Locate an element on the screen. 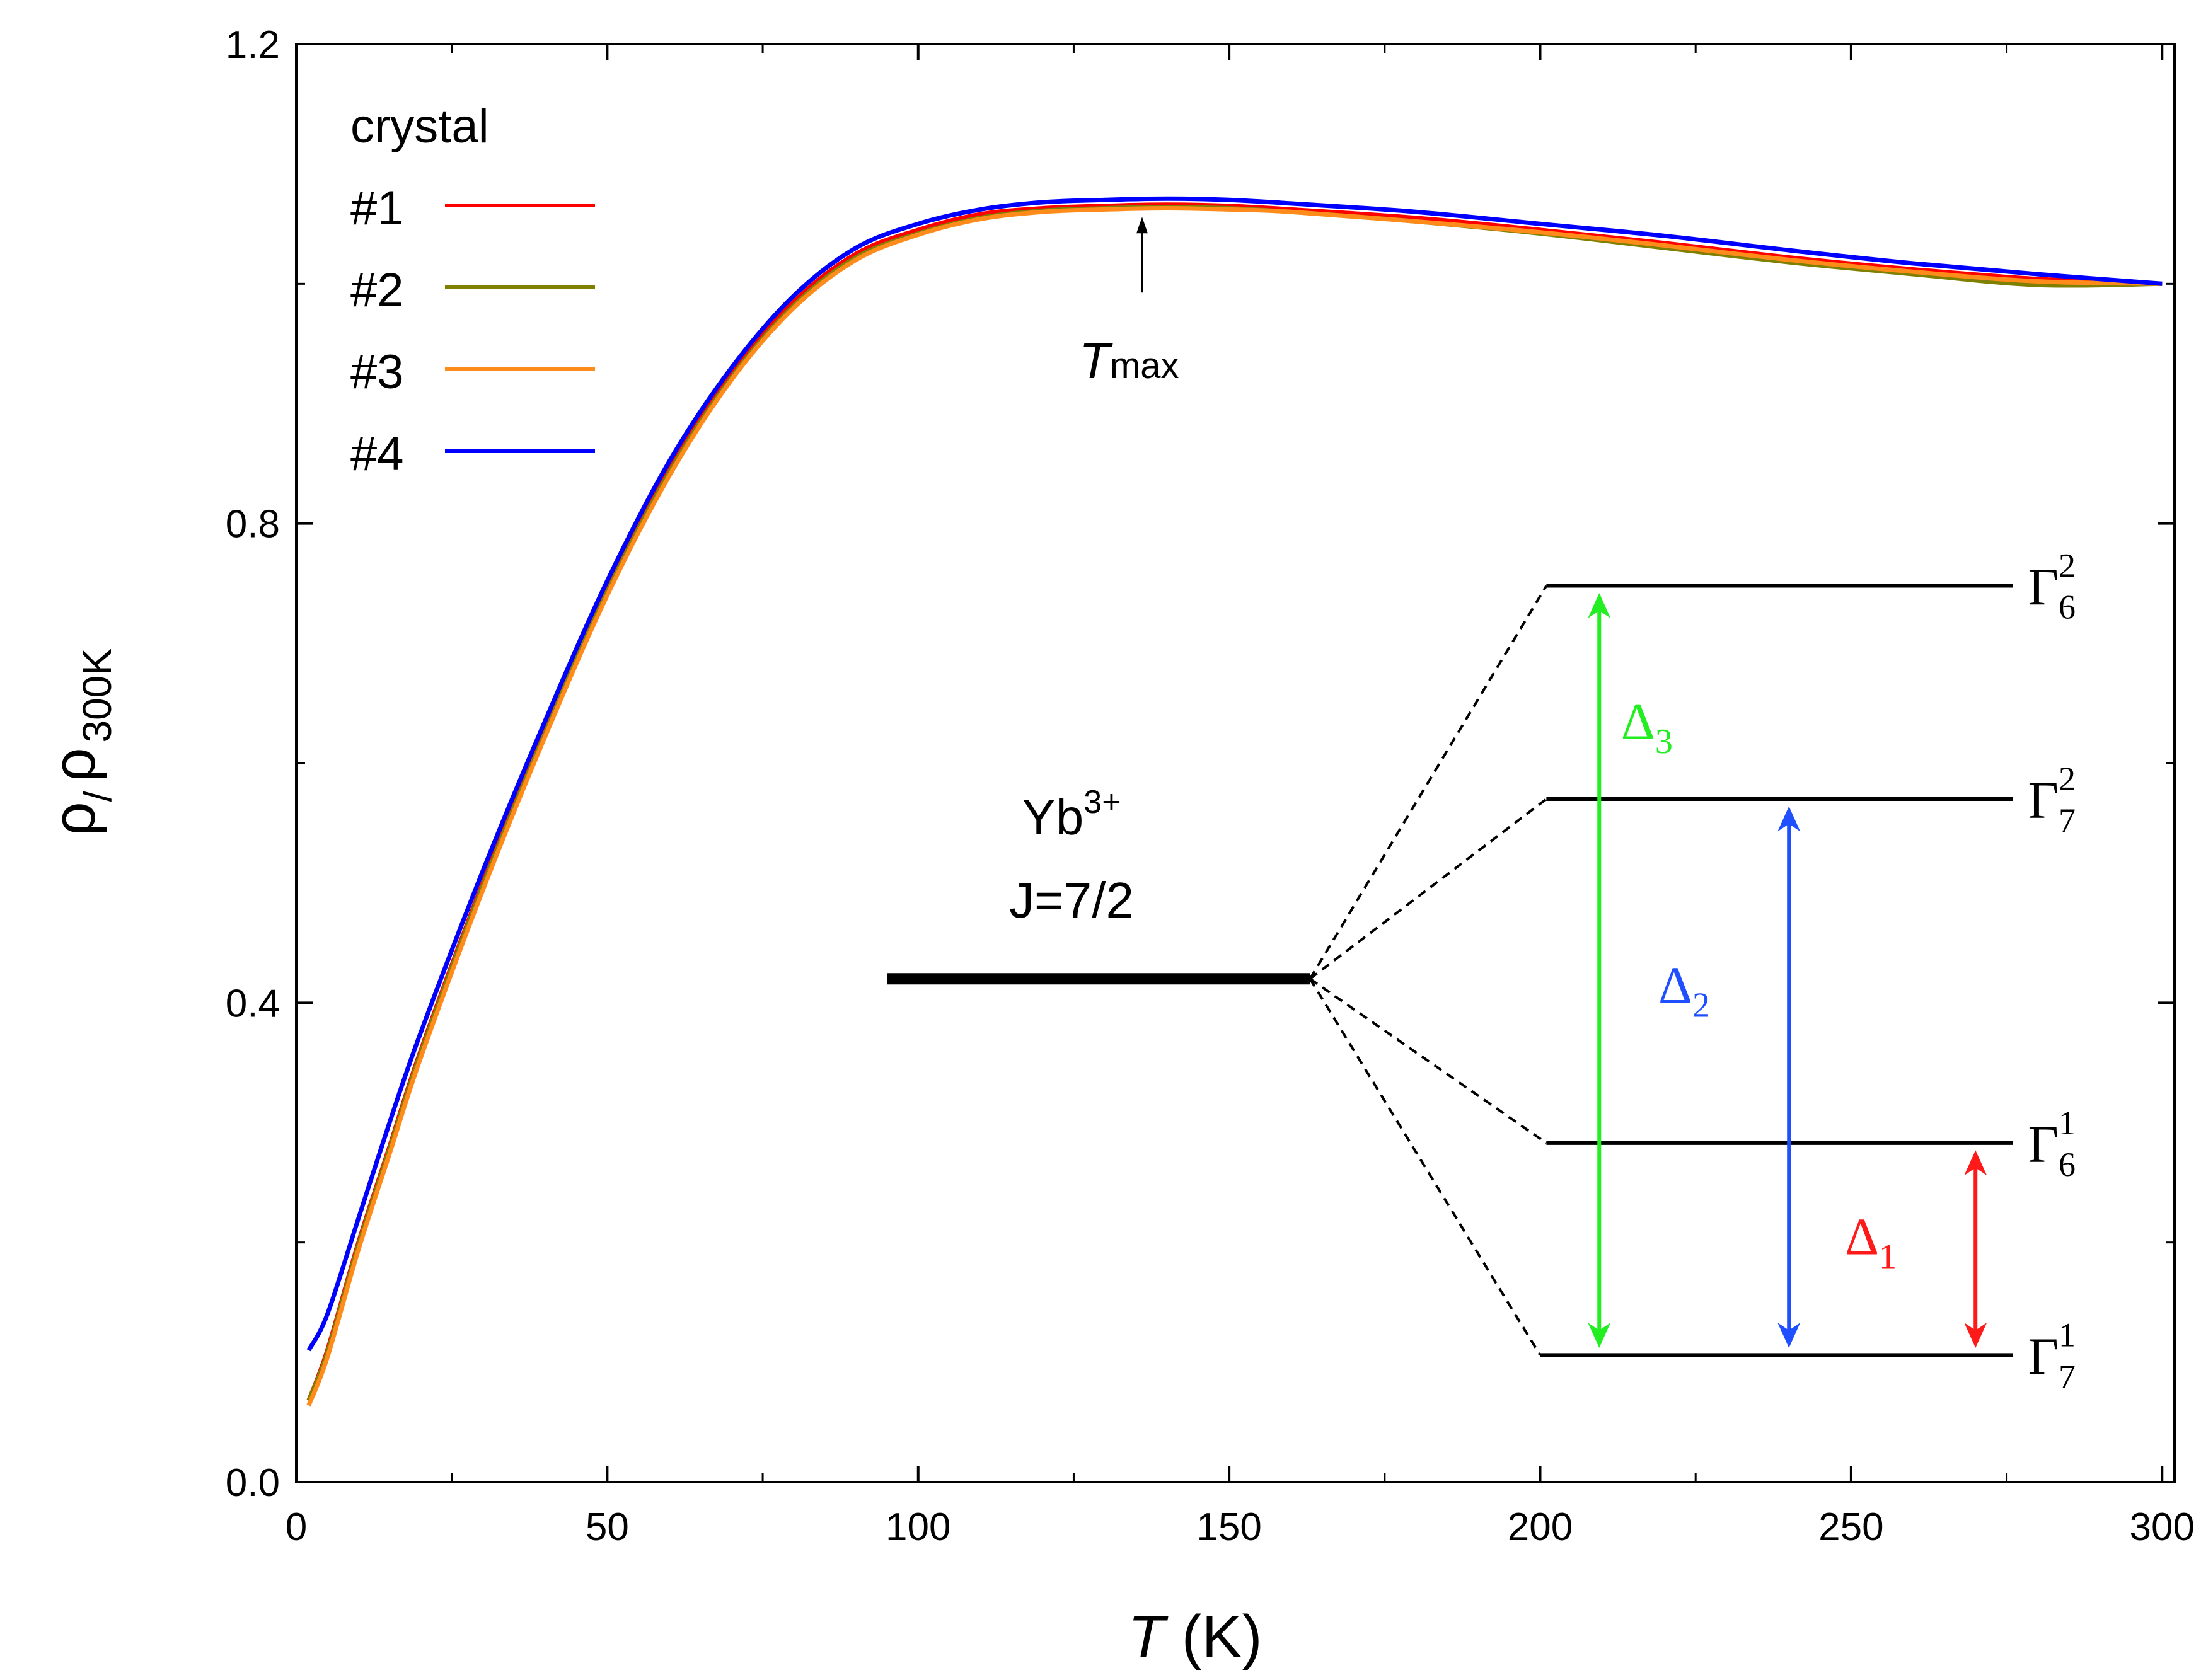 This screenshot has height=1680, width=2201. legend-entry-label: #4 is located at coordinates (377, 454).